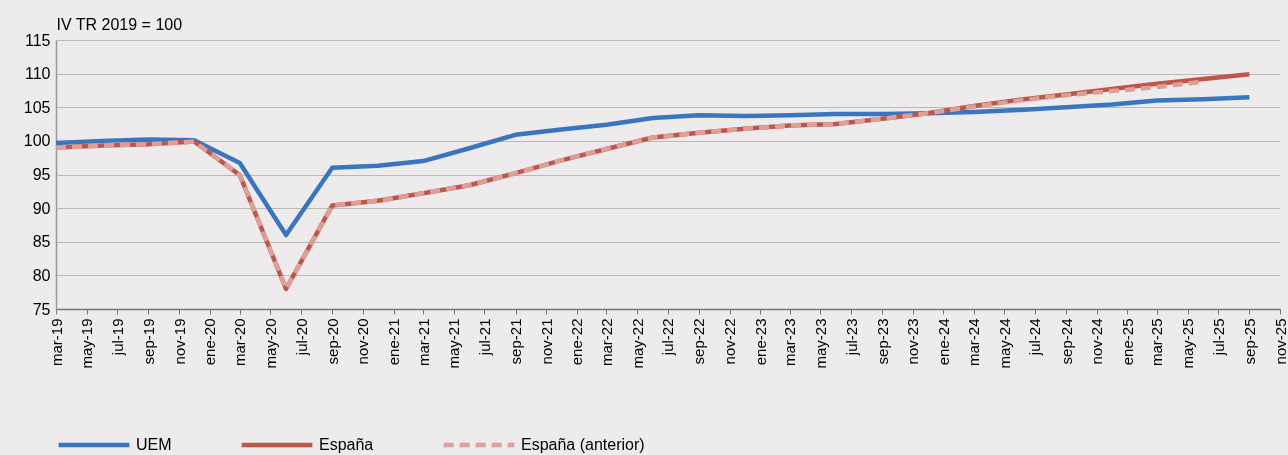  What do you see at coordinates (546, 341) in the screenshot?
I see `x-tick-label: nov-21` at bounding box center [546, 341].